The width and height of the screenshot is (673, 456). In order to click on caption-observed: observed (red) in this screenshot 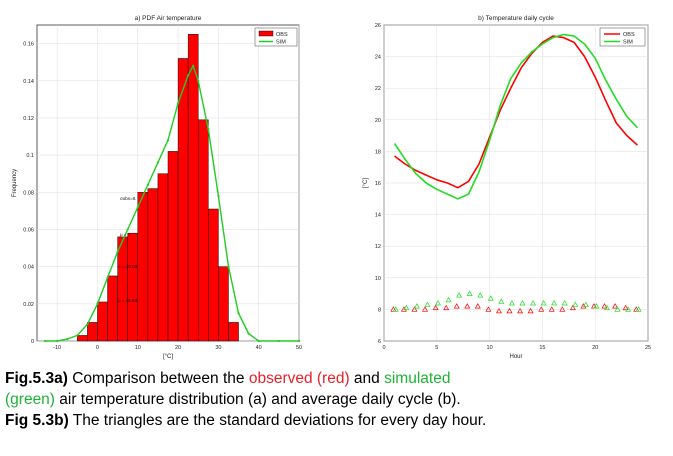, I will do `click(299, 378)`.